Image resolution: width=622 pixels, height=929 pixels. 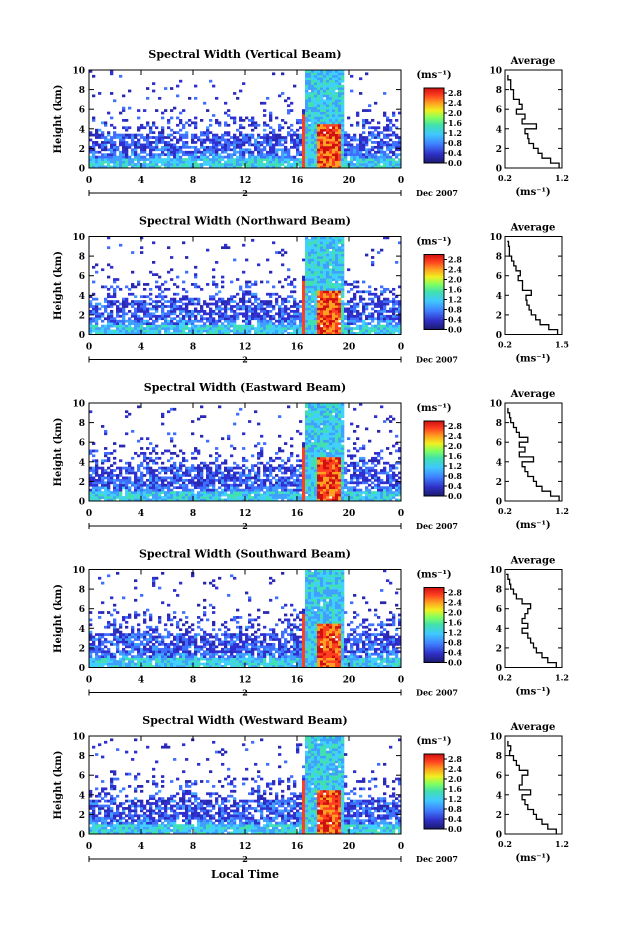 I want to click on panel-title: Spectral Width (Vertical Beam), so click(x=244, y=54).